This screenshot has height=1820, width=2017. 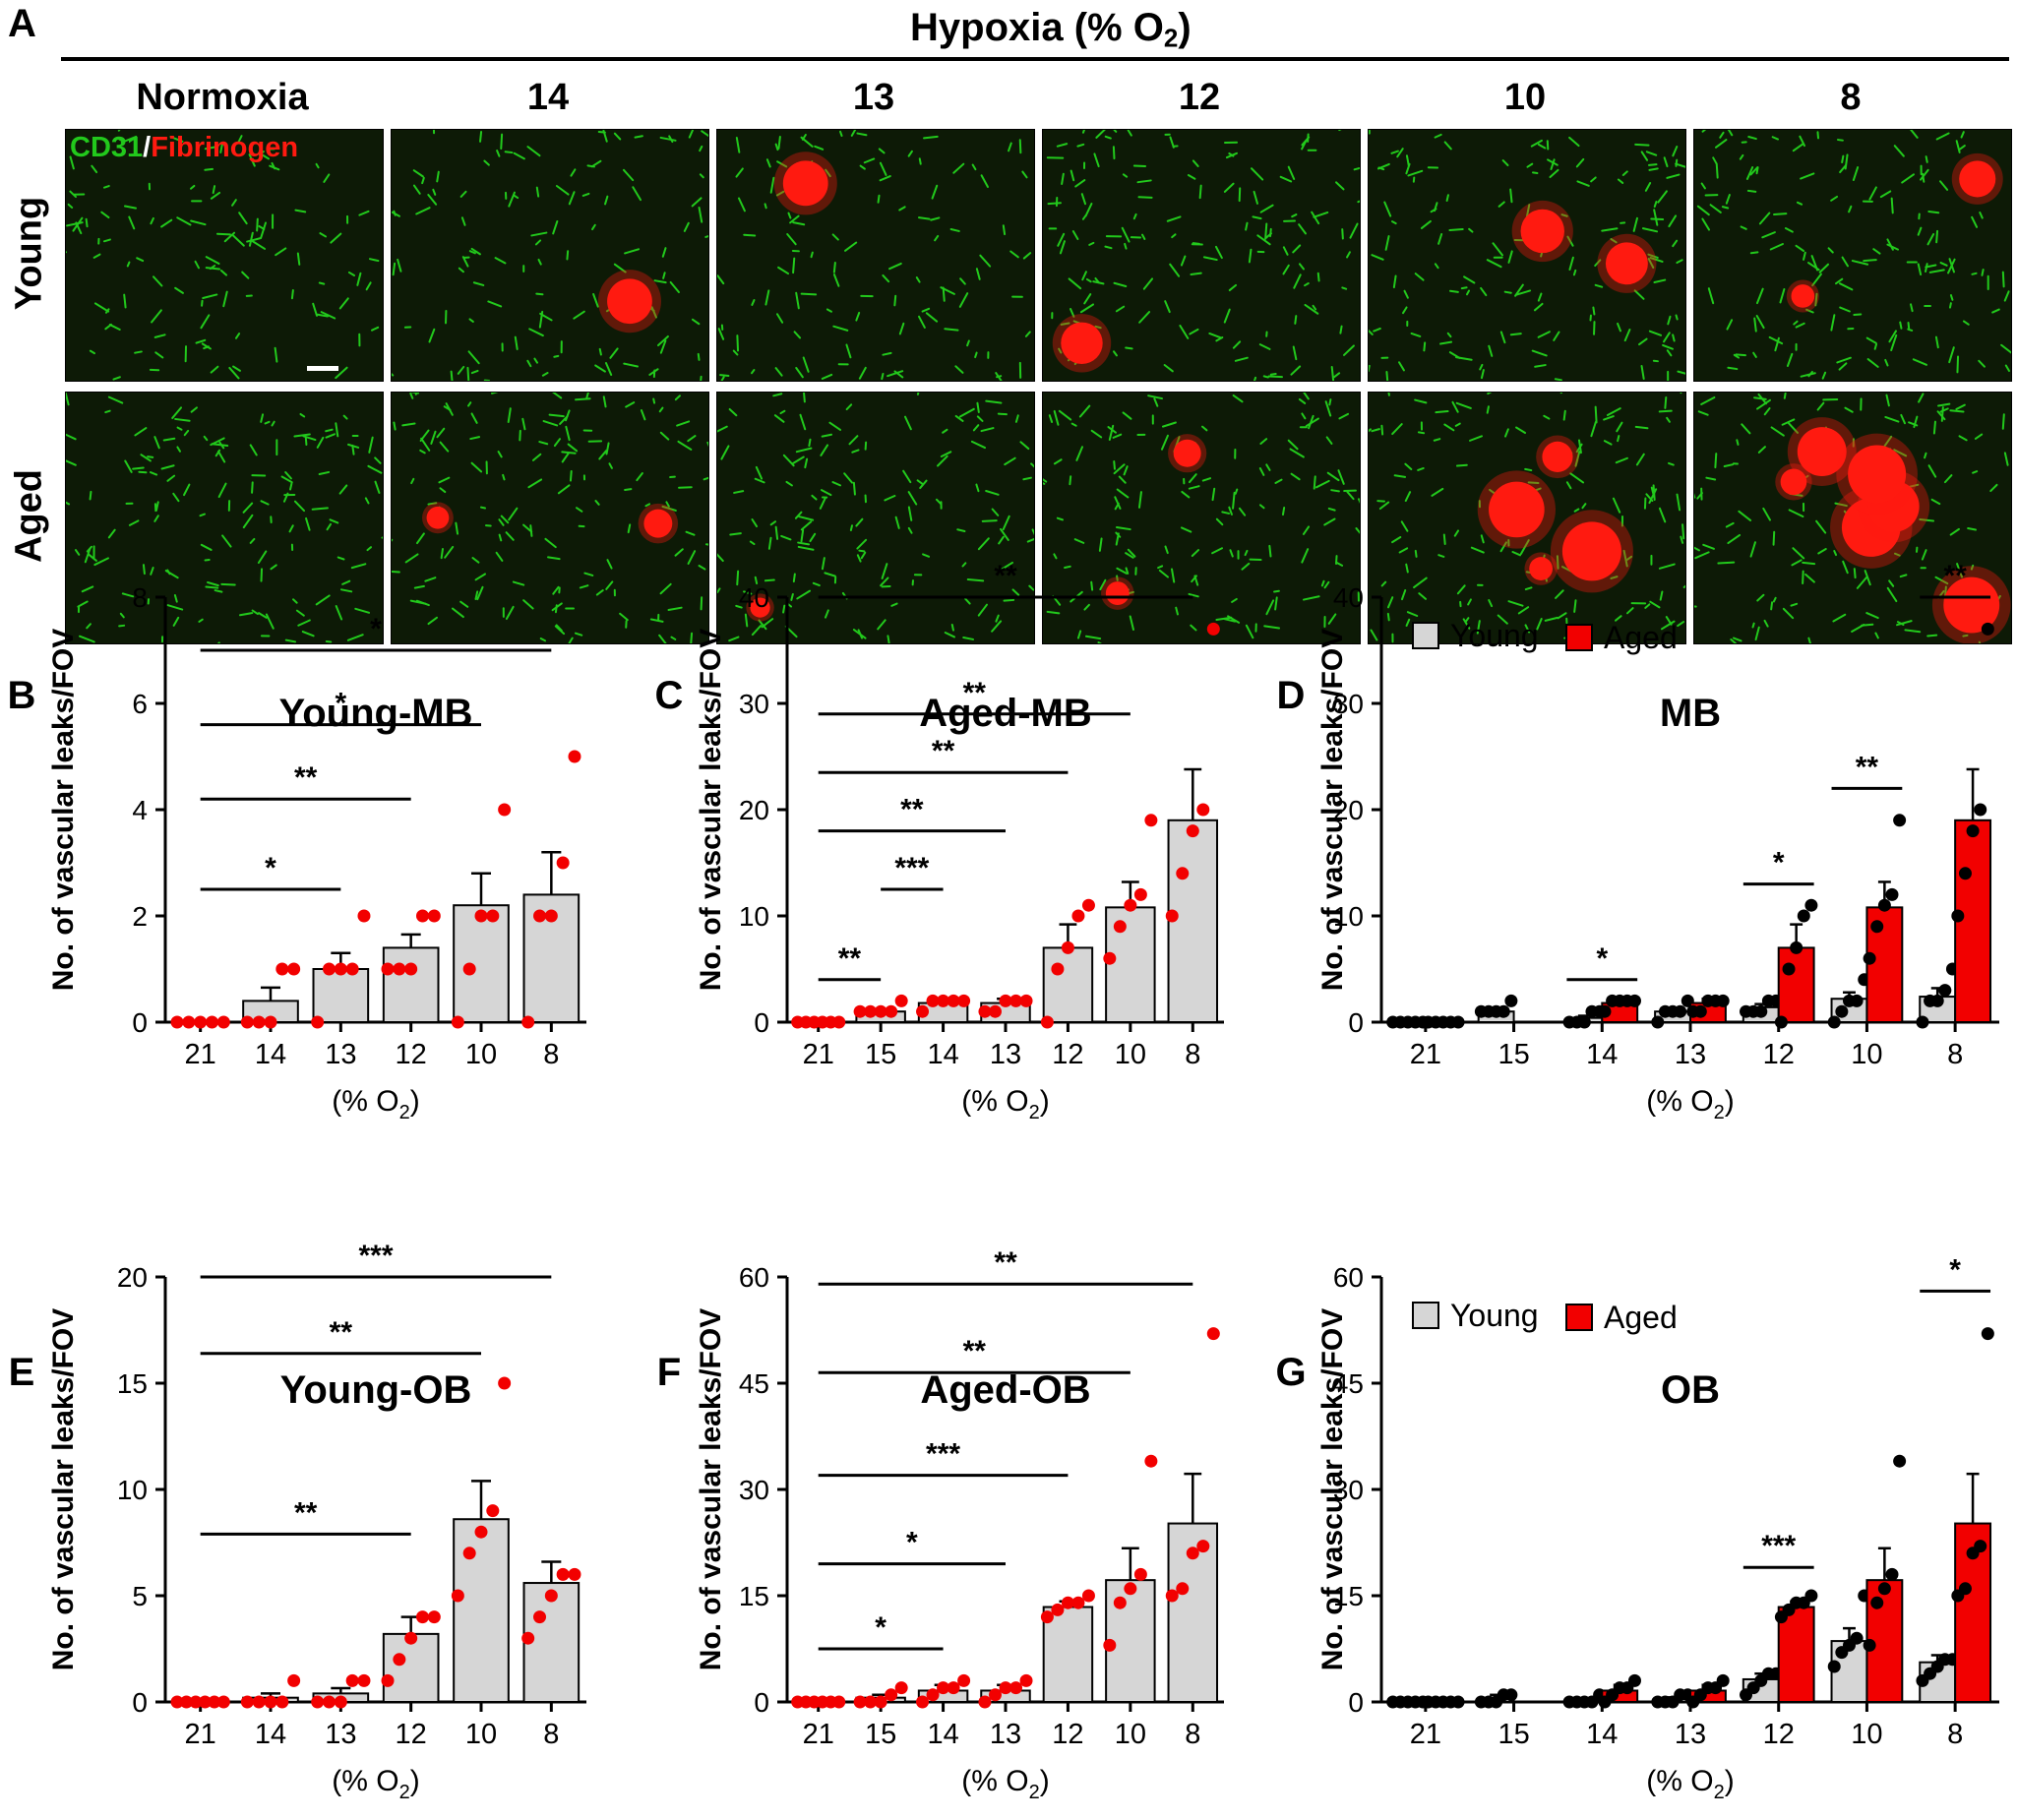 What do you see at coordinates (376, 713) in the screenshot?
I see `chart-title: Young-MB` at bounding box center [376, 713].